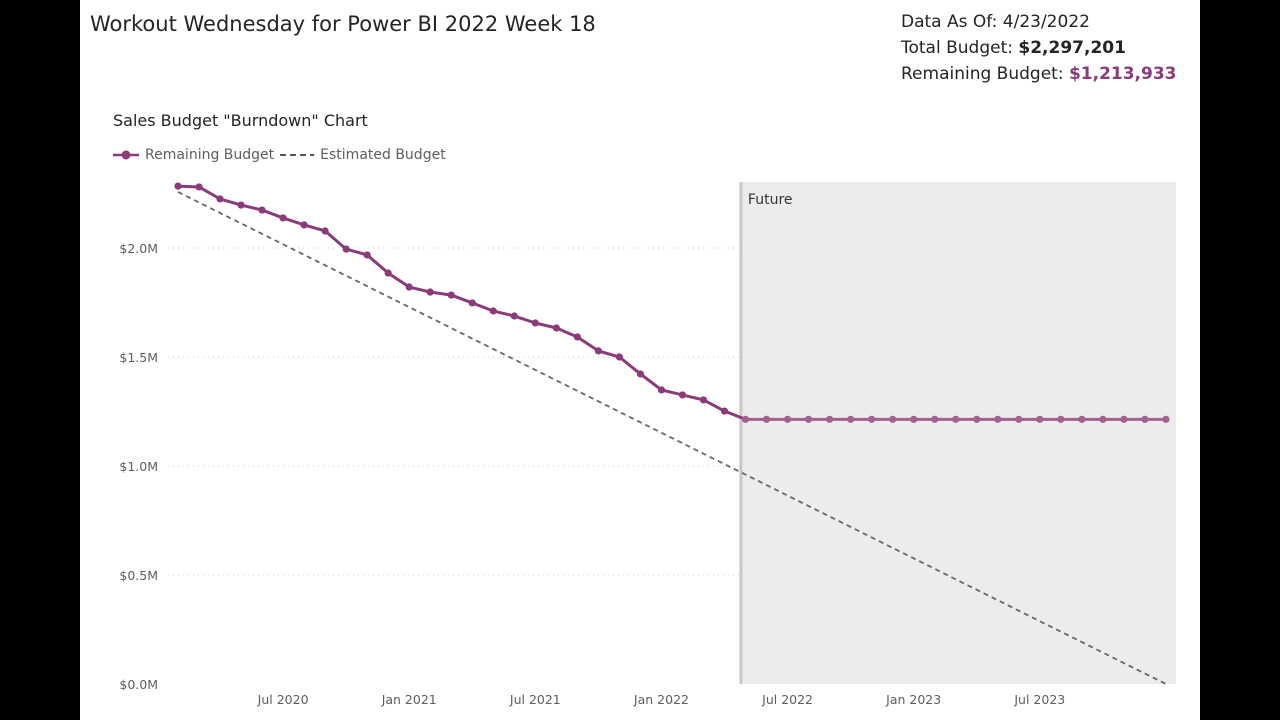 This screenshot has width=1280, height=720. I want to click on y-tick-label: $2.0M, so click(138, 248).